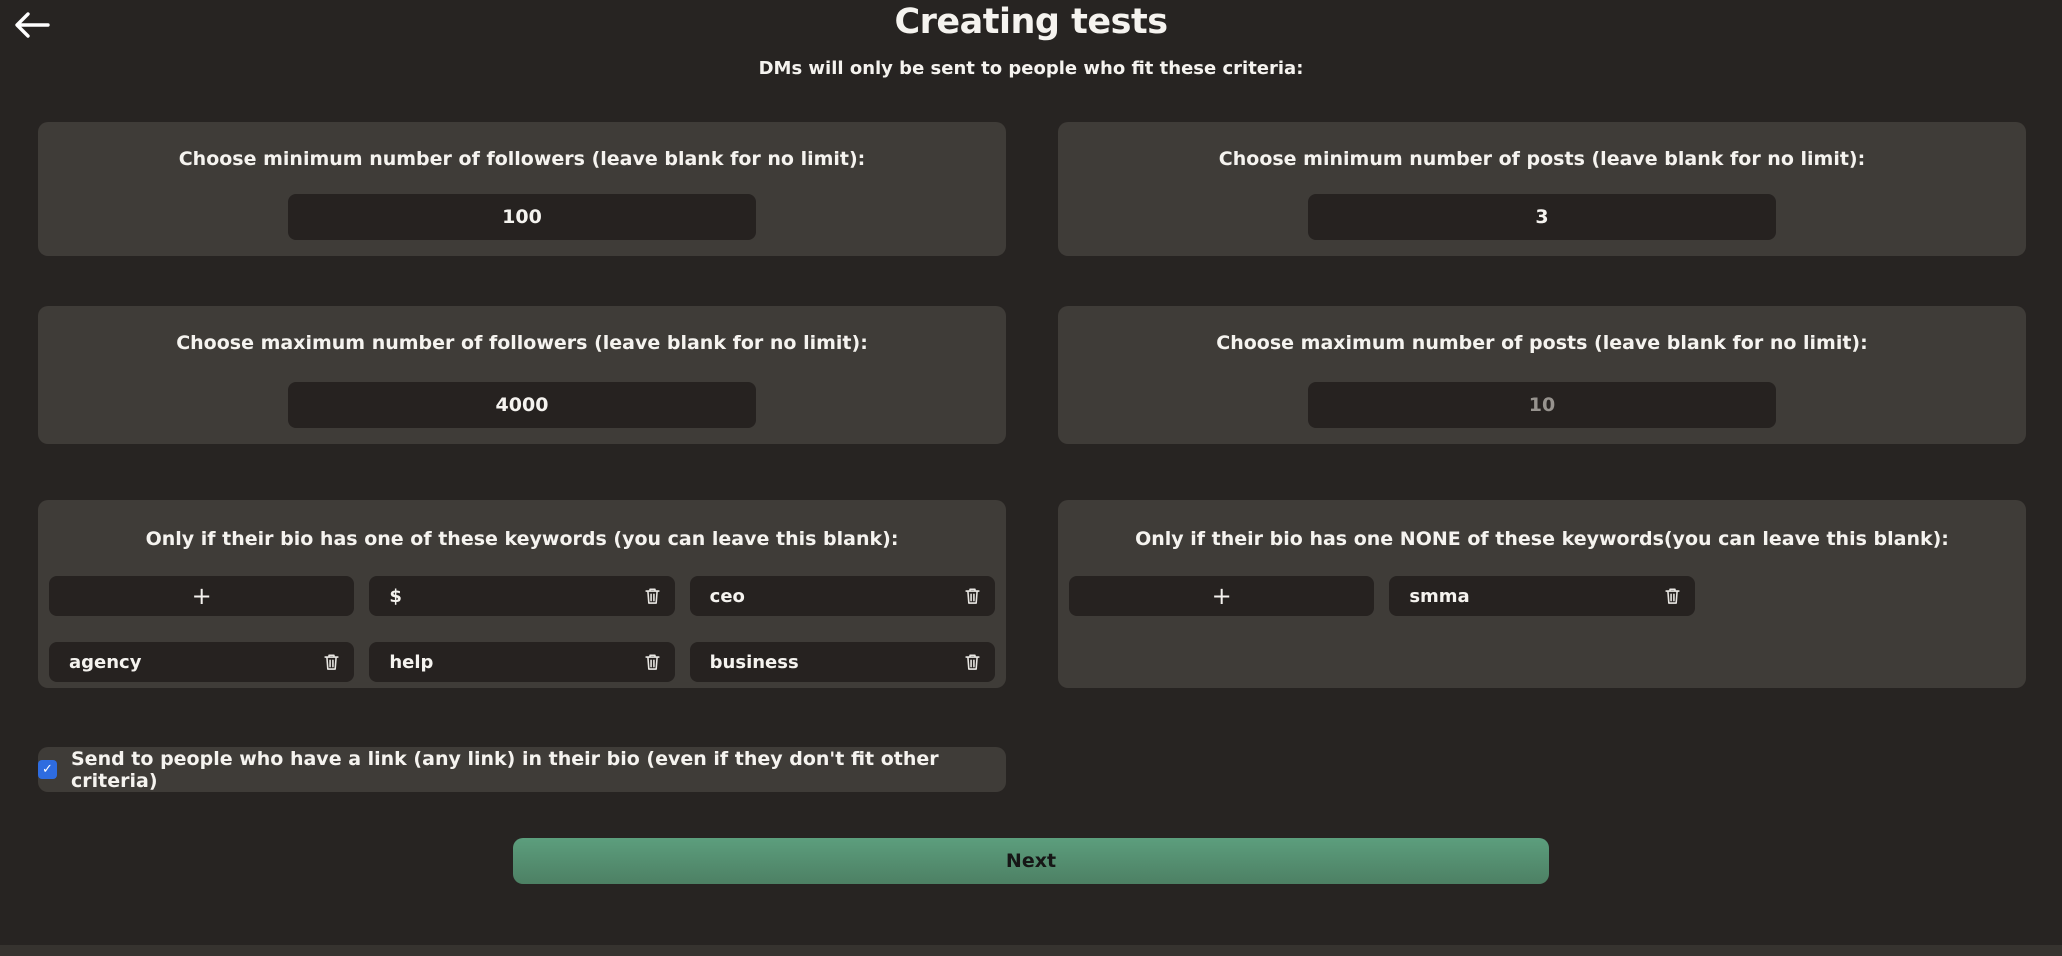 The image size is (2062, 956). Describe the element at coordinates (105, 662) in the screenshot. I see `keyword-text: agency` at that location.